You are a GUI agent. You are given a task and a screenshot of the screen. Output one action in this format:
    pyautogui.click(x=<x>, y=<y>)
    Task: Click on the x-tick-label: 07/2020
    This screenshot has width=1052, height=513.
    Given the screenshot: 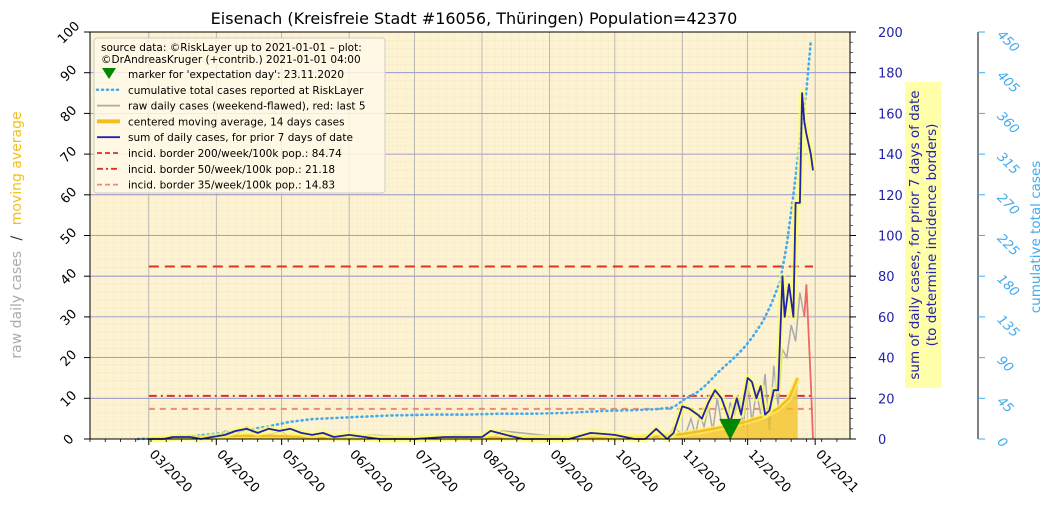 What is the action you would take?
    pyautogui.click(x=436, y=471)
    